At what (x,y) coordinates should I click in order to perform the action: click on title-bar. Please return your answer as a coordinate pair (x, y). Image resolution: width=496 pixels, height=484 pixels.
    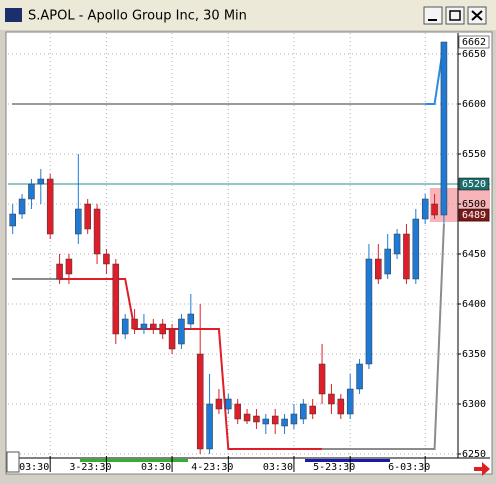
    Looking at the image, I should click on (248, 15).